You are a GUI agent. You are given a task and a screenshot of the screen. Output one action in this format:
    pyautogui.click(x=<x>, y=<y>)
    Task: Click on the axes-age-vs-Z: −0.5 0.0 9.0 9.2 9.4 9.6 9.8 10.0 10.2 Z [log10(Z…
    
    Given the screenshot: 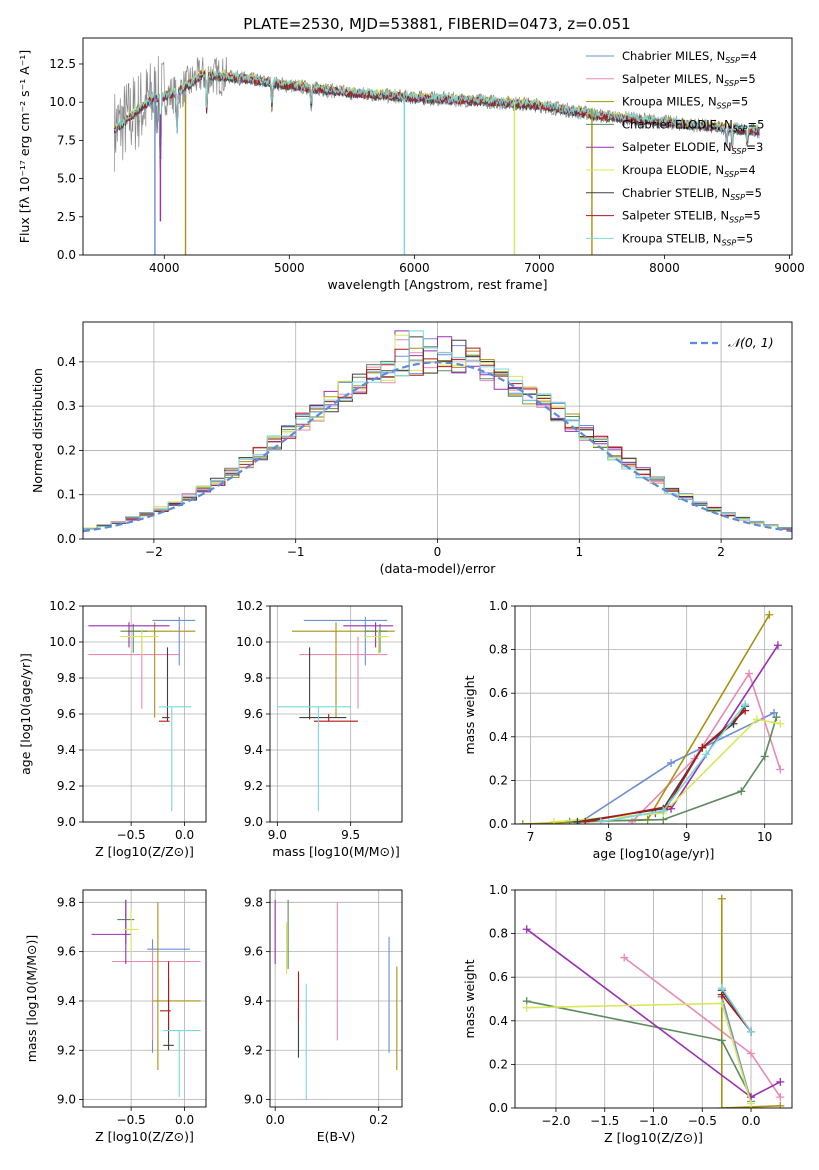 What is the action you would take?
    pyautogui.click(x=112, y=729)
    